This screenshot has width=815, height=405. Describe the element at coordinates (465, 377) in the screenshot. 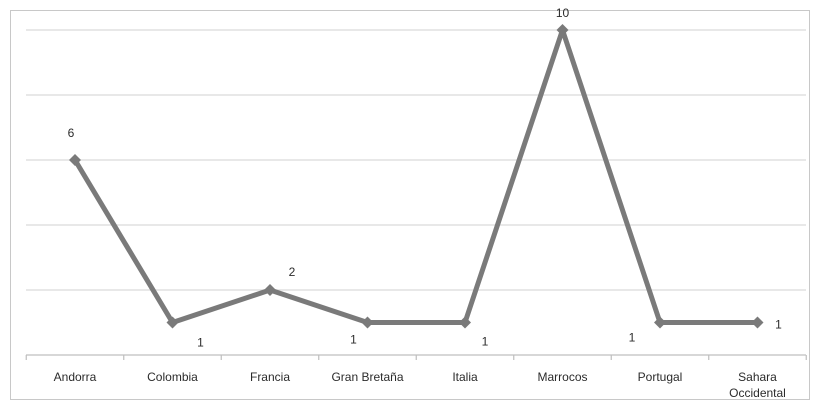

I see `x-axis-tick-label: Italia` at that location.